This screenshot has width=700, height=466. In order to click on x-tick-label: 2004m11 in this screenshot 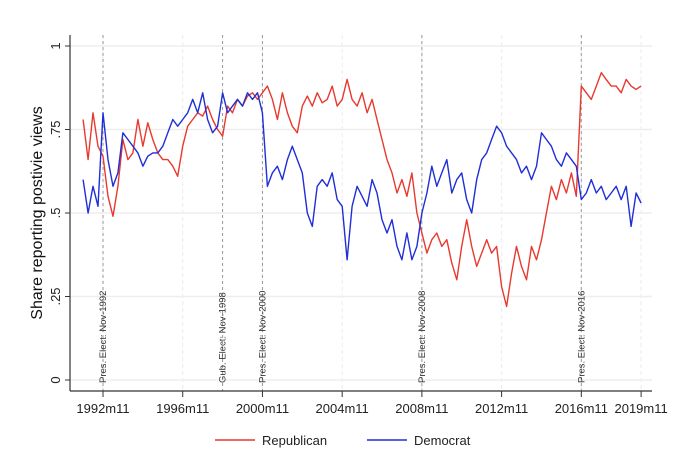, I will do `click(342, 408)`.